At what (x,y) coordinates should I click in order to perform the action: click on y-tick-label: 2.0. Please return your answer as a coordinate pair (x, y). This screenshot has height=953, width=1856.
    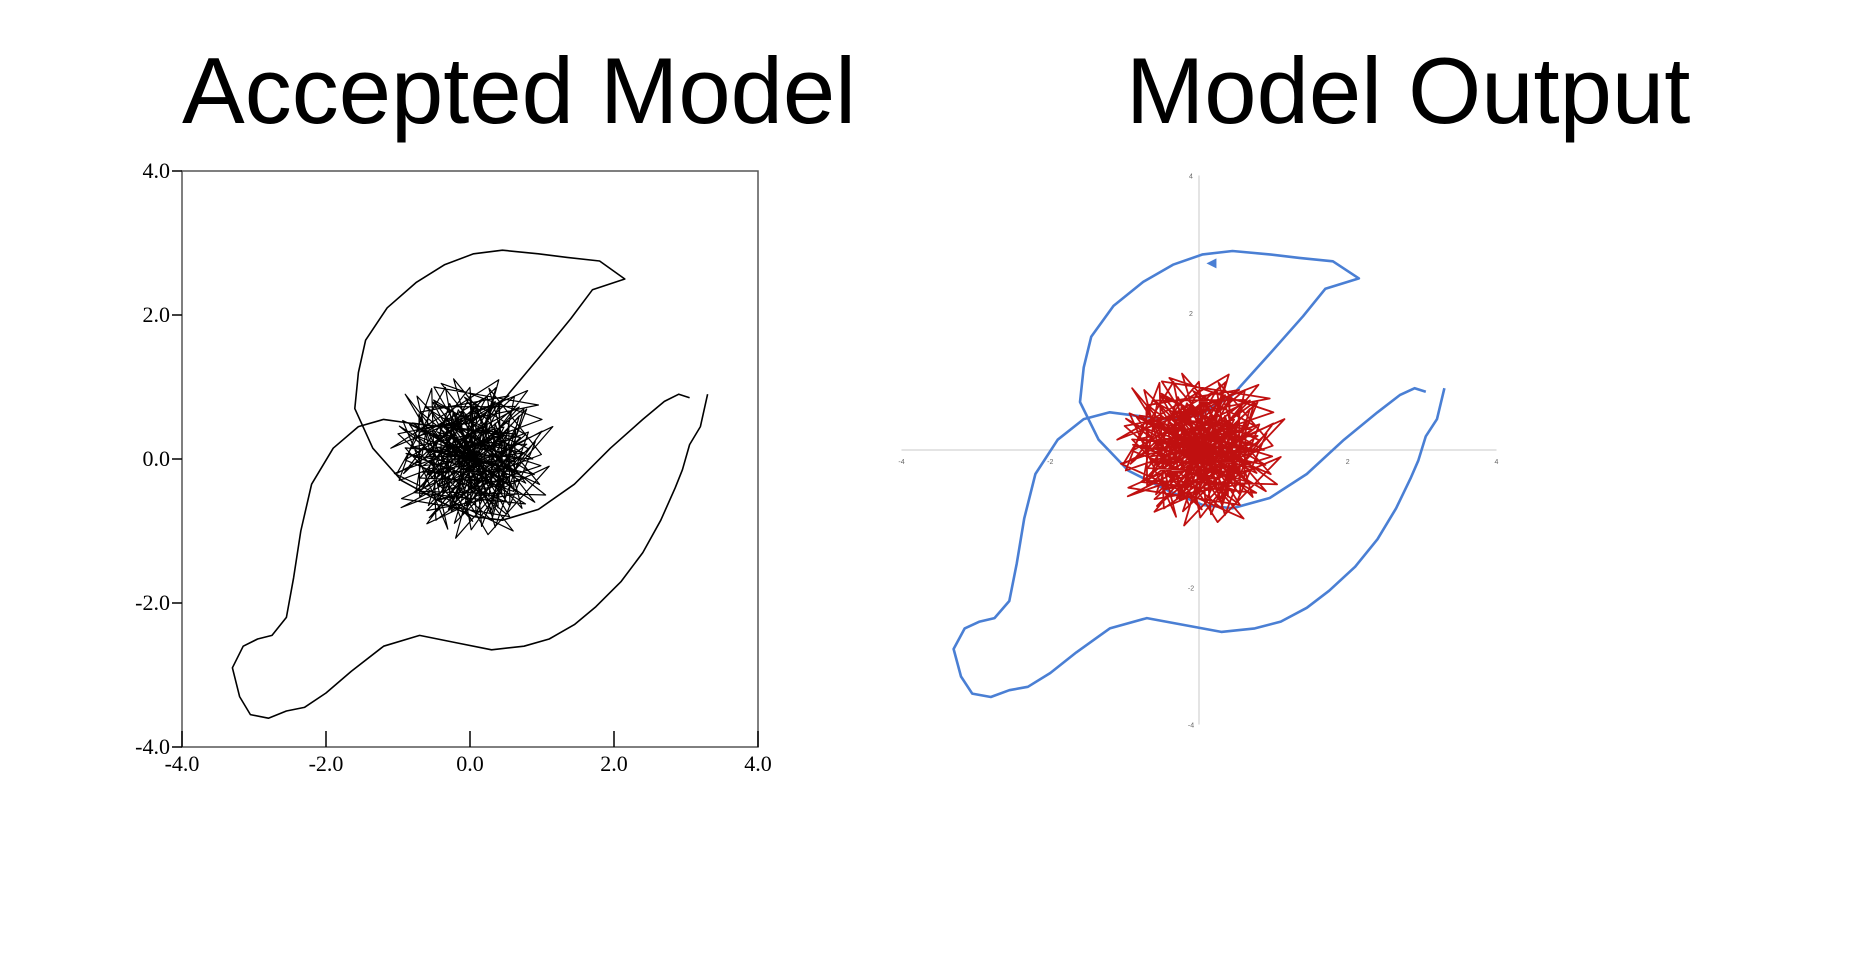
    Looking at the image, I should click on (157, 314).